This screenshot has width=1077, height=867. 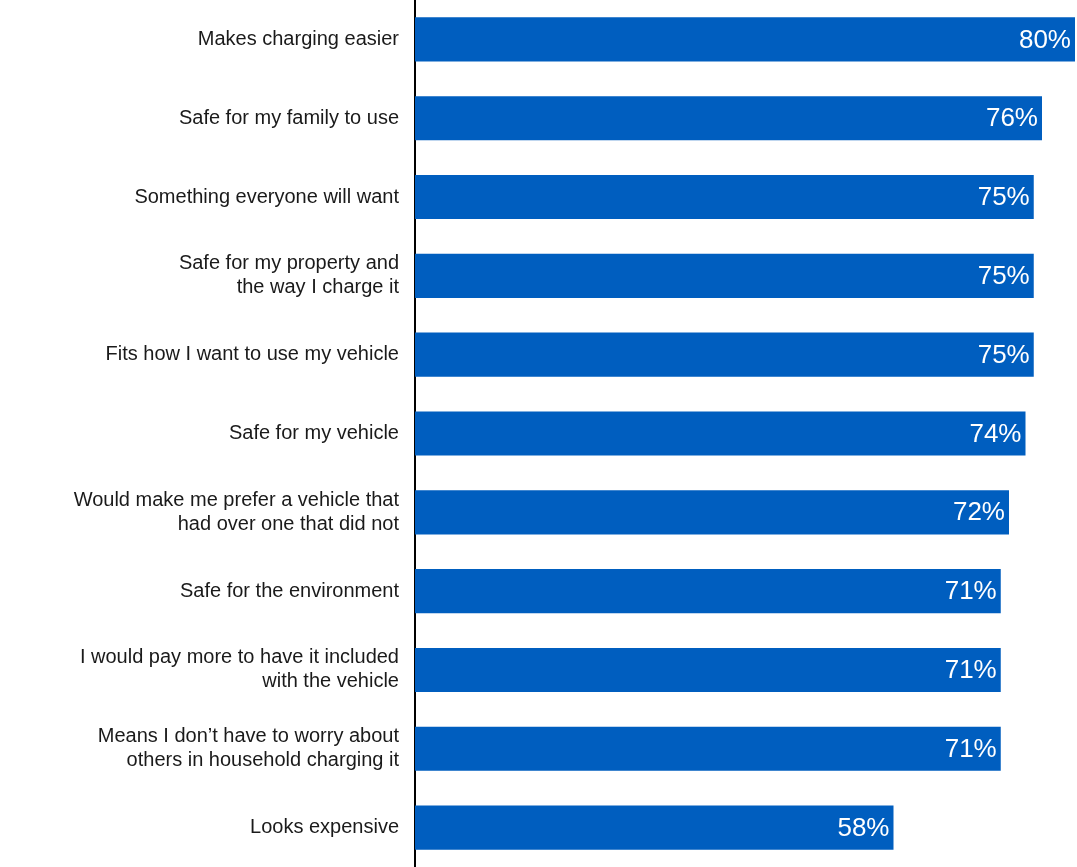 I want to click on y-tick-label: Makes charging easier, so click(x=298, y=37).